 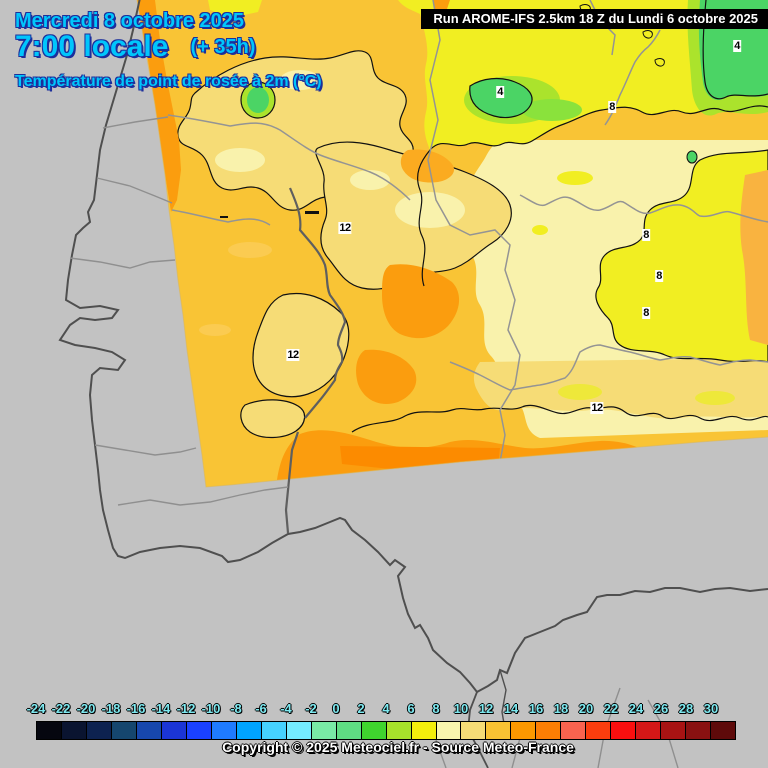 I want to click on legend-tick: -22, so click(x=61, y=708).